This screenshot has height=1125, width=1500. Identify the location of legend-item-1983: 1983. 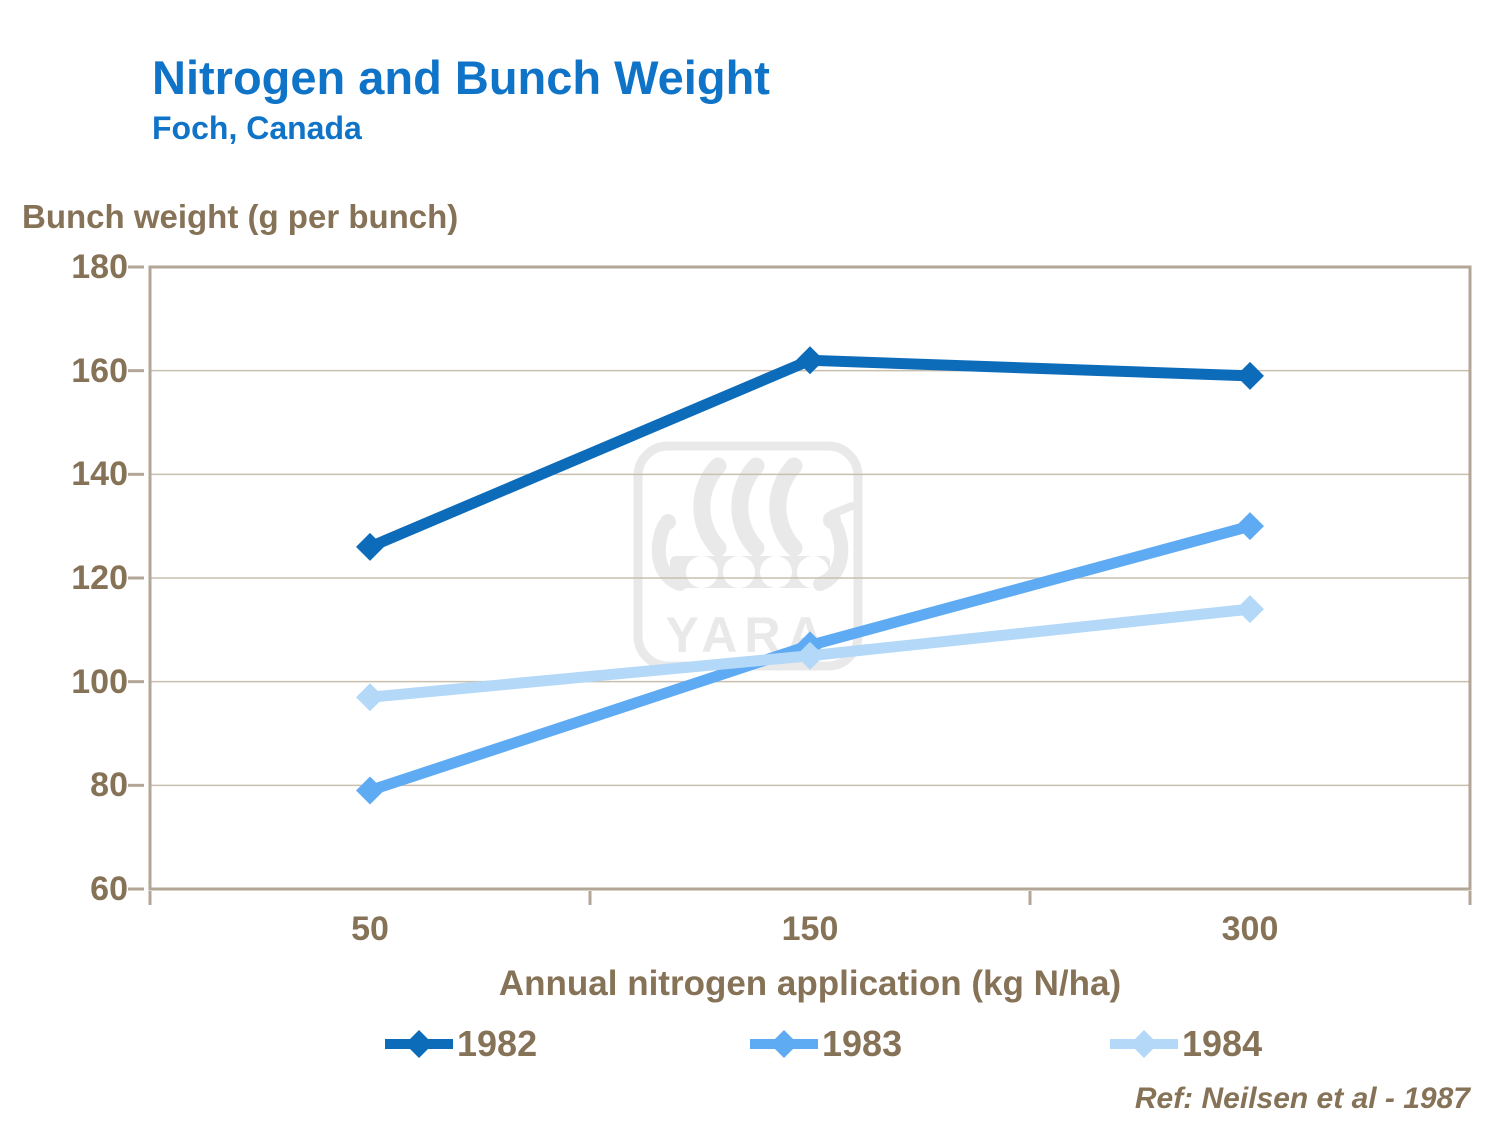
(825, 1044).